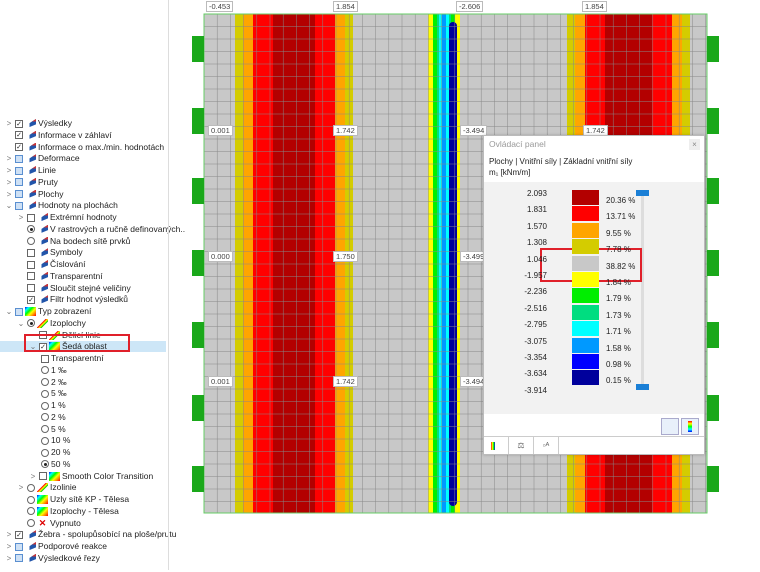  Describe the element at coordinates (521, 445) in the screenshot. I see `tab-balance: ⚖` at that location.